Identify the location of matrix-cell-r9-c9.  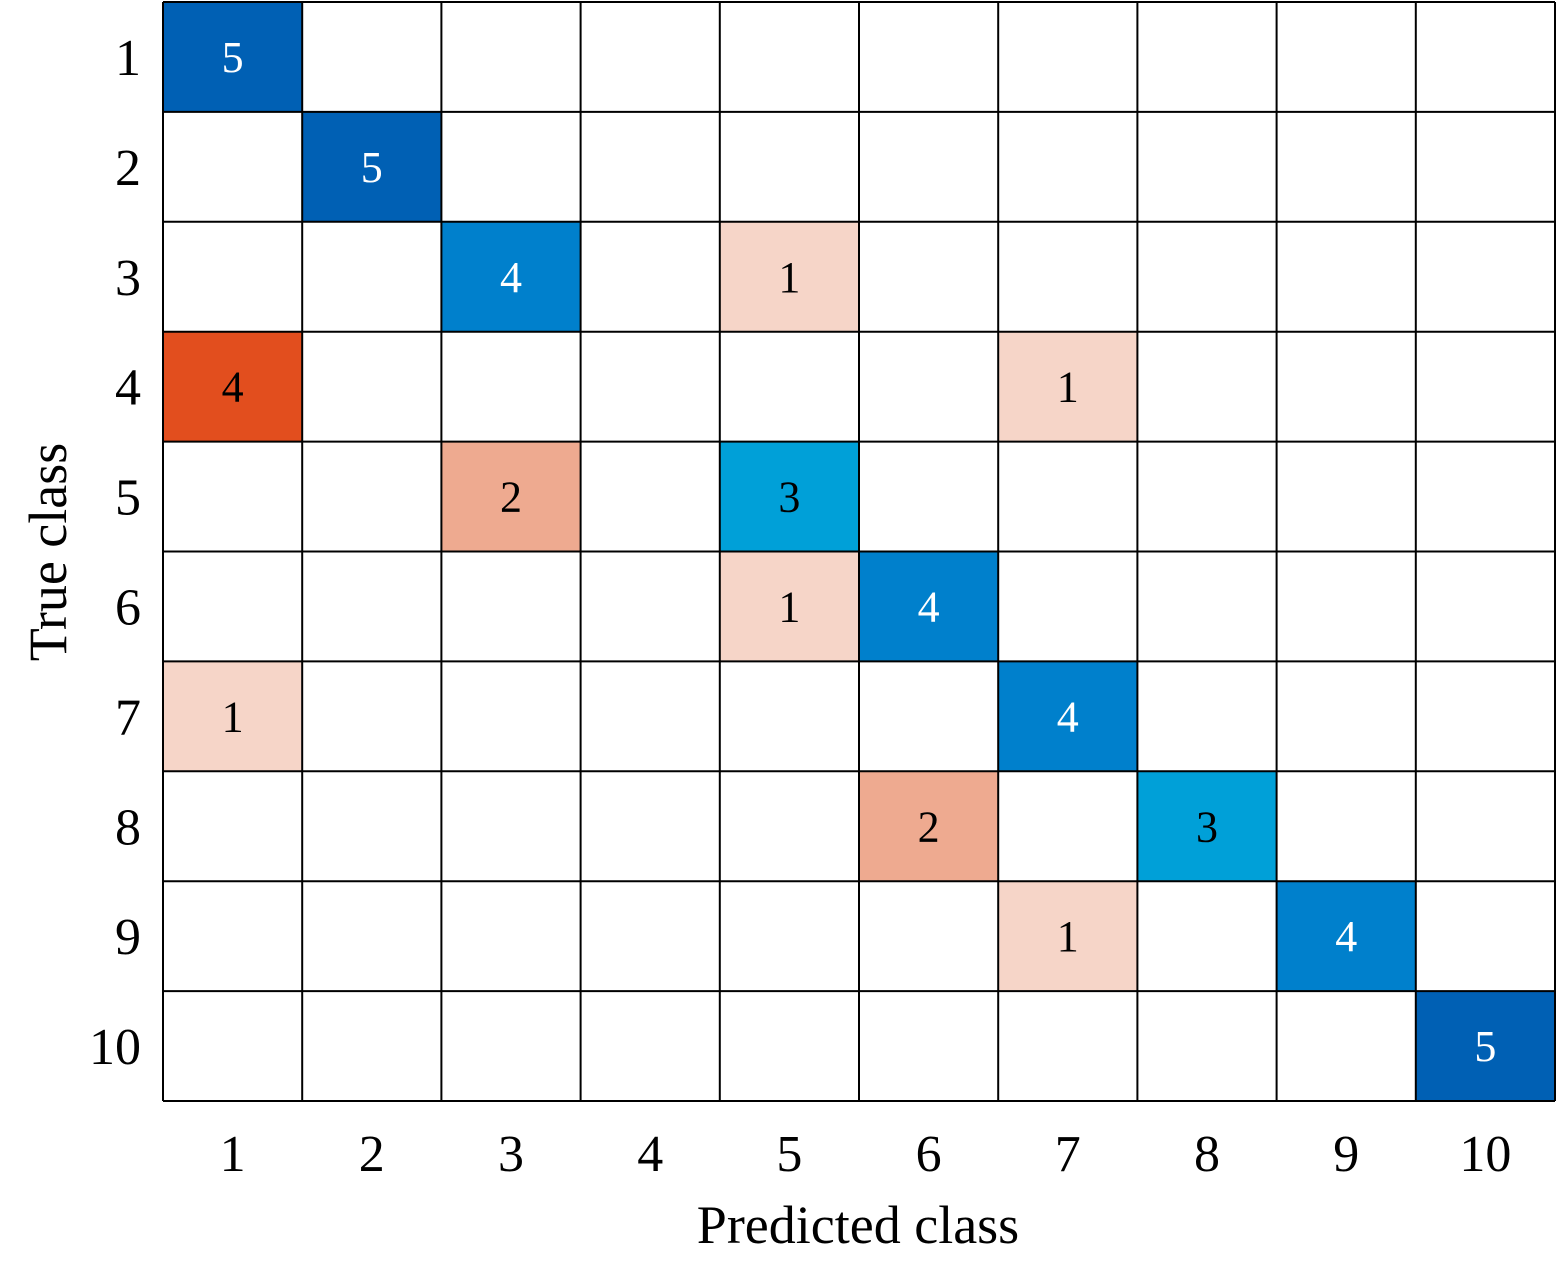
(1346, 936).